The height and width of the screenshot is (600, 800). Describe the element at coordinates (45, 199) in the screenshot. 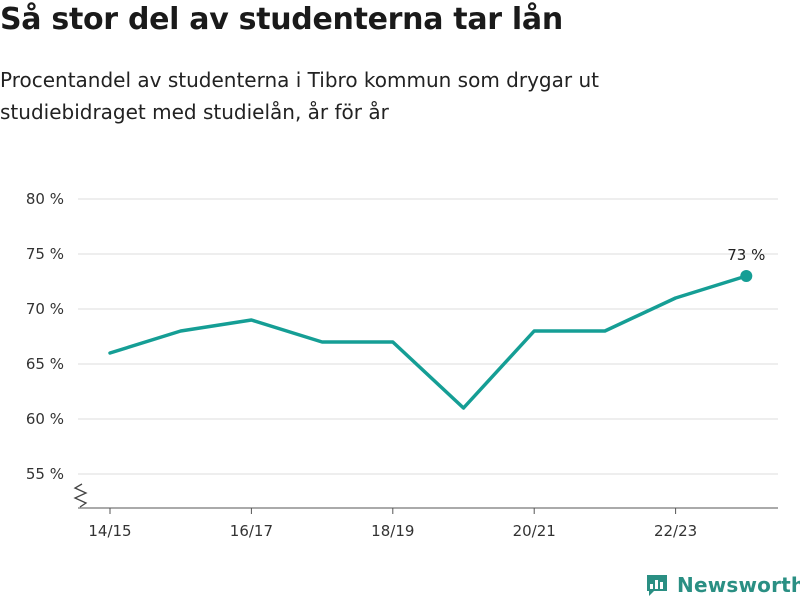

I see `y-tick-label: 80 %` at that location.